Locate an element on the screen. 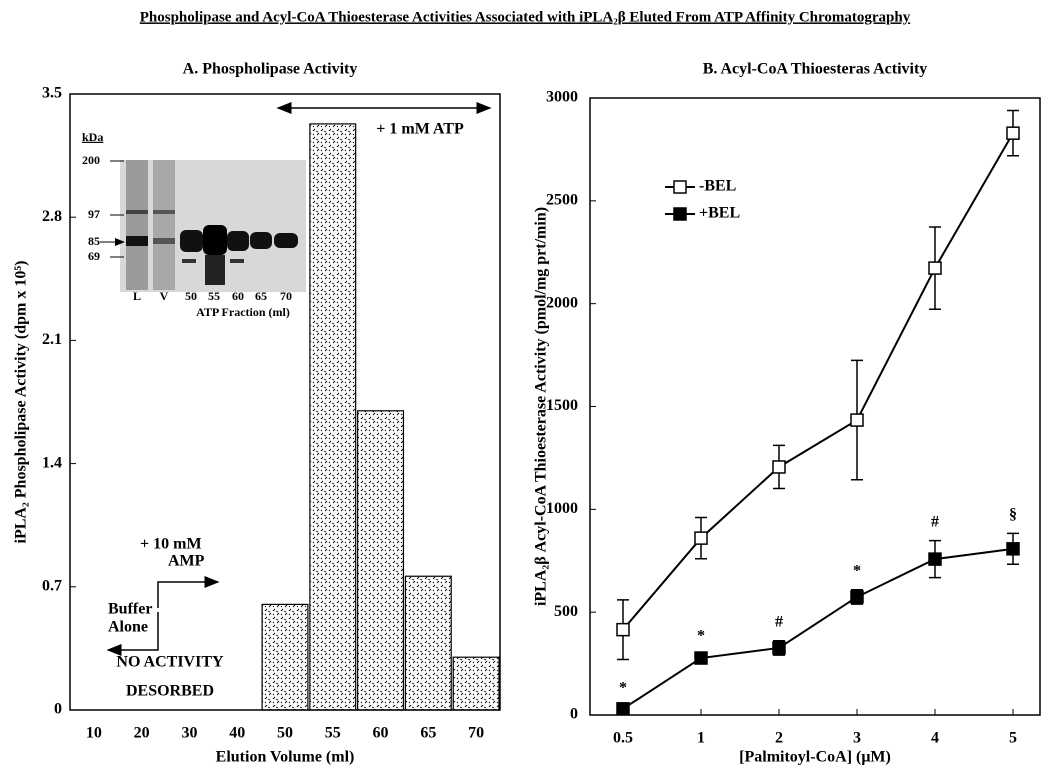 The width and height of the screenshot is (1050, 772). x-tick-label: 4 is located at coordinates (935, 738).